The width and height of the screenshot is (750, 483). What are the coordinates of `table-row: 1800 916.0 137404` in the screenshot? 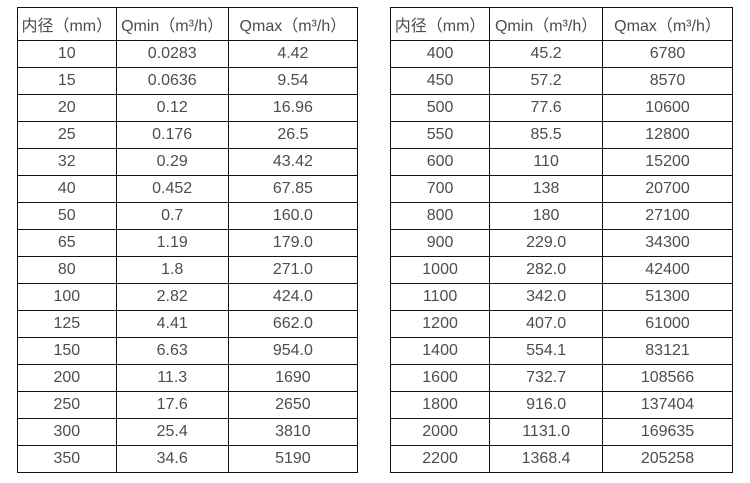 It's located at (561, 405).